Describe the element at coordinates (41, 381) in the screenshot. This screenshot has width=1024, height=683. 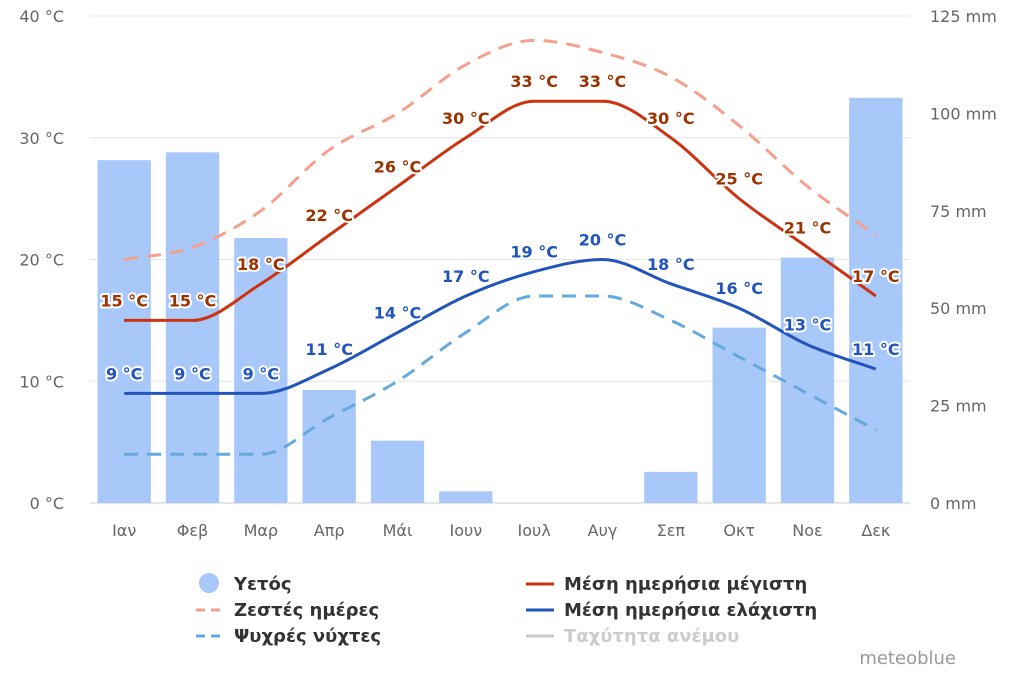
I see `left-axis-tick-label: 10 °C` at that location.